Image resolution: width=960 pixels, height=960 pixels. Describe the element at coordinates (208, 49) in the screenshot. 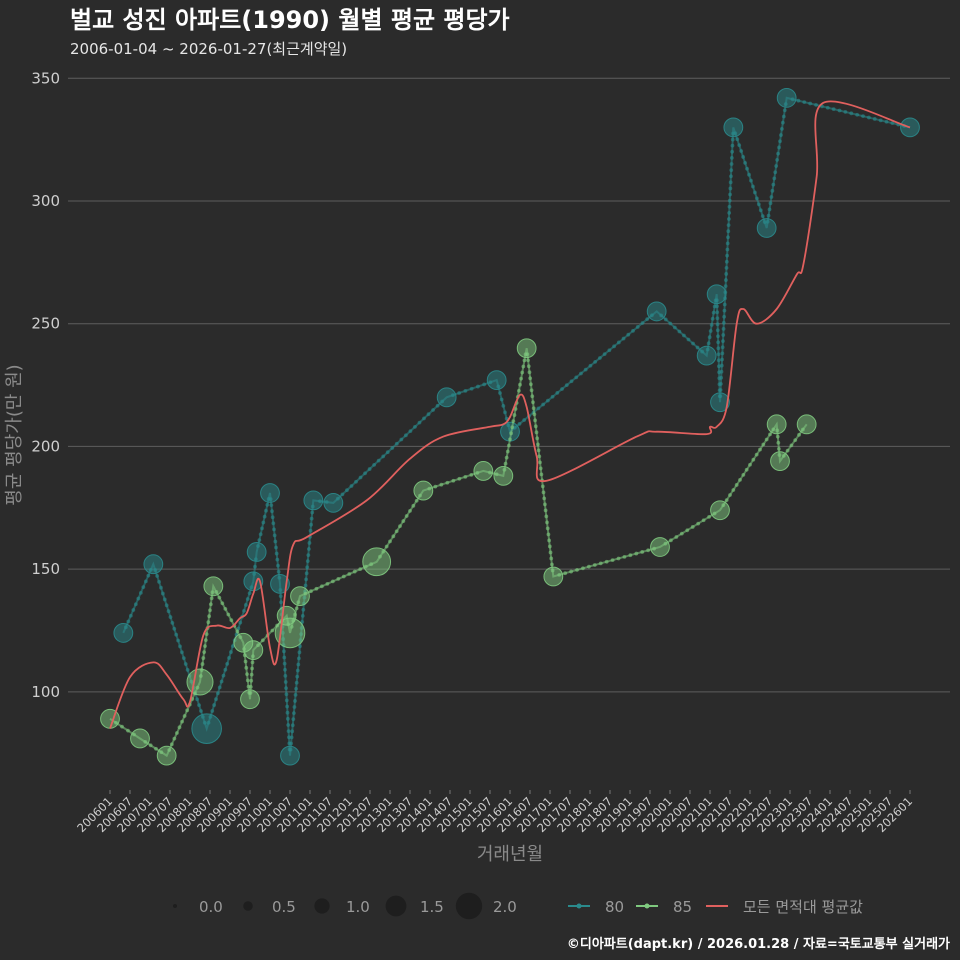

I see `chart-subtitle: 2006-01-04 ~ 2026-01-27(최근계약일)` at that location.